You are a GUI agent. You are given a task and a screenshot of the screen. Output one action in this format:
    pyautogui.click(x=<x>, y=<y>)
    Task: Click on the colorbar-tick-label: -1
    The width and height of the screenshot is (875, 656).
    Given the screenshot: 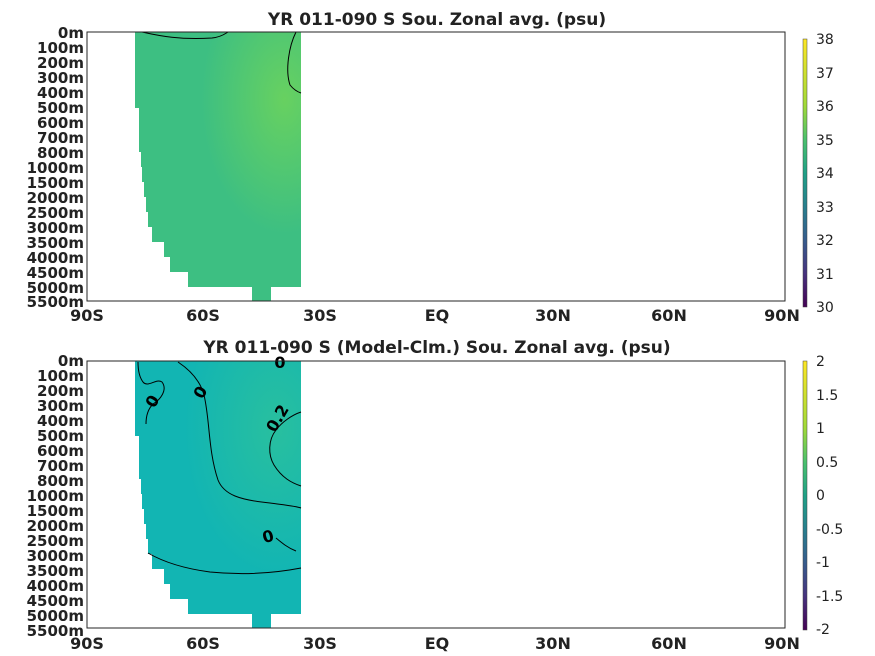 What is the action you would take?
    pyautogui.click(x=823, y=563)
    